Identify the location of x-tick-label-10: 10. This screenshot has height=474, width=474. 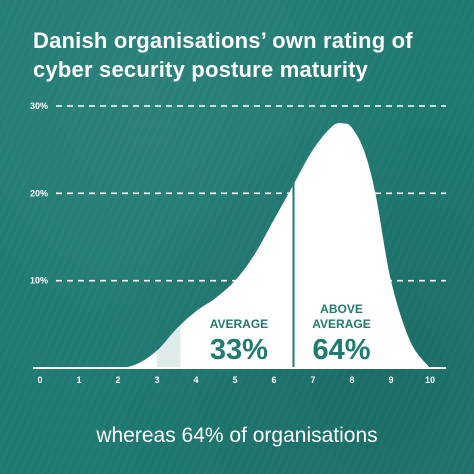
(430, 380).